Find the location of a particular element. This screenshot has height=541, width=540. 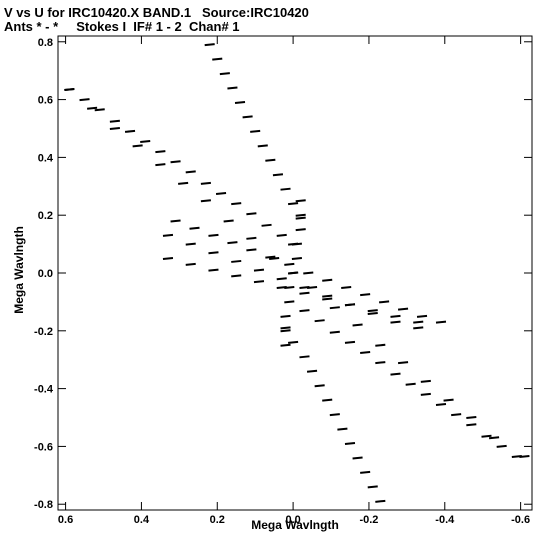

x-tick-label: 0.2 is located at coordinates (217, 520).